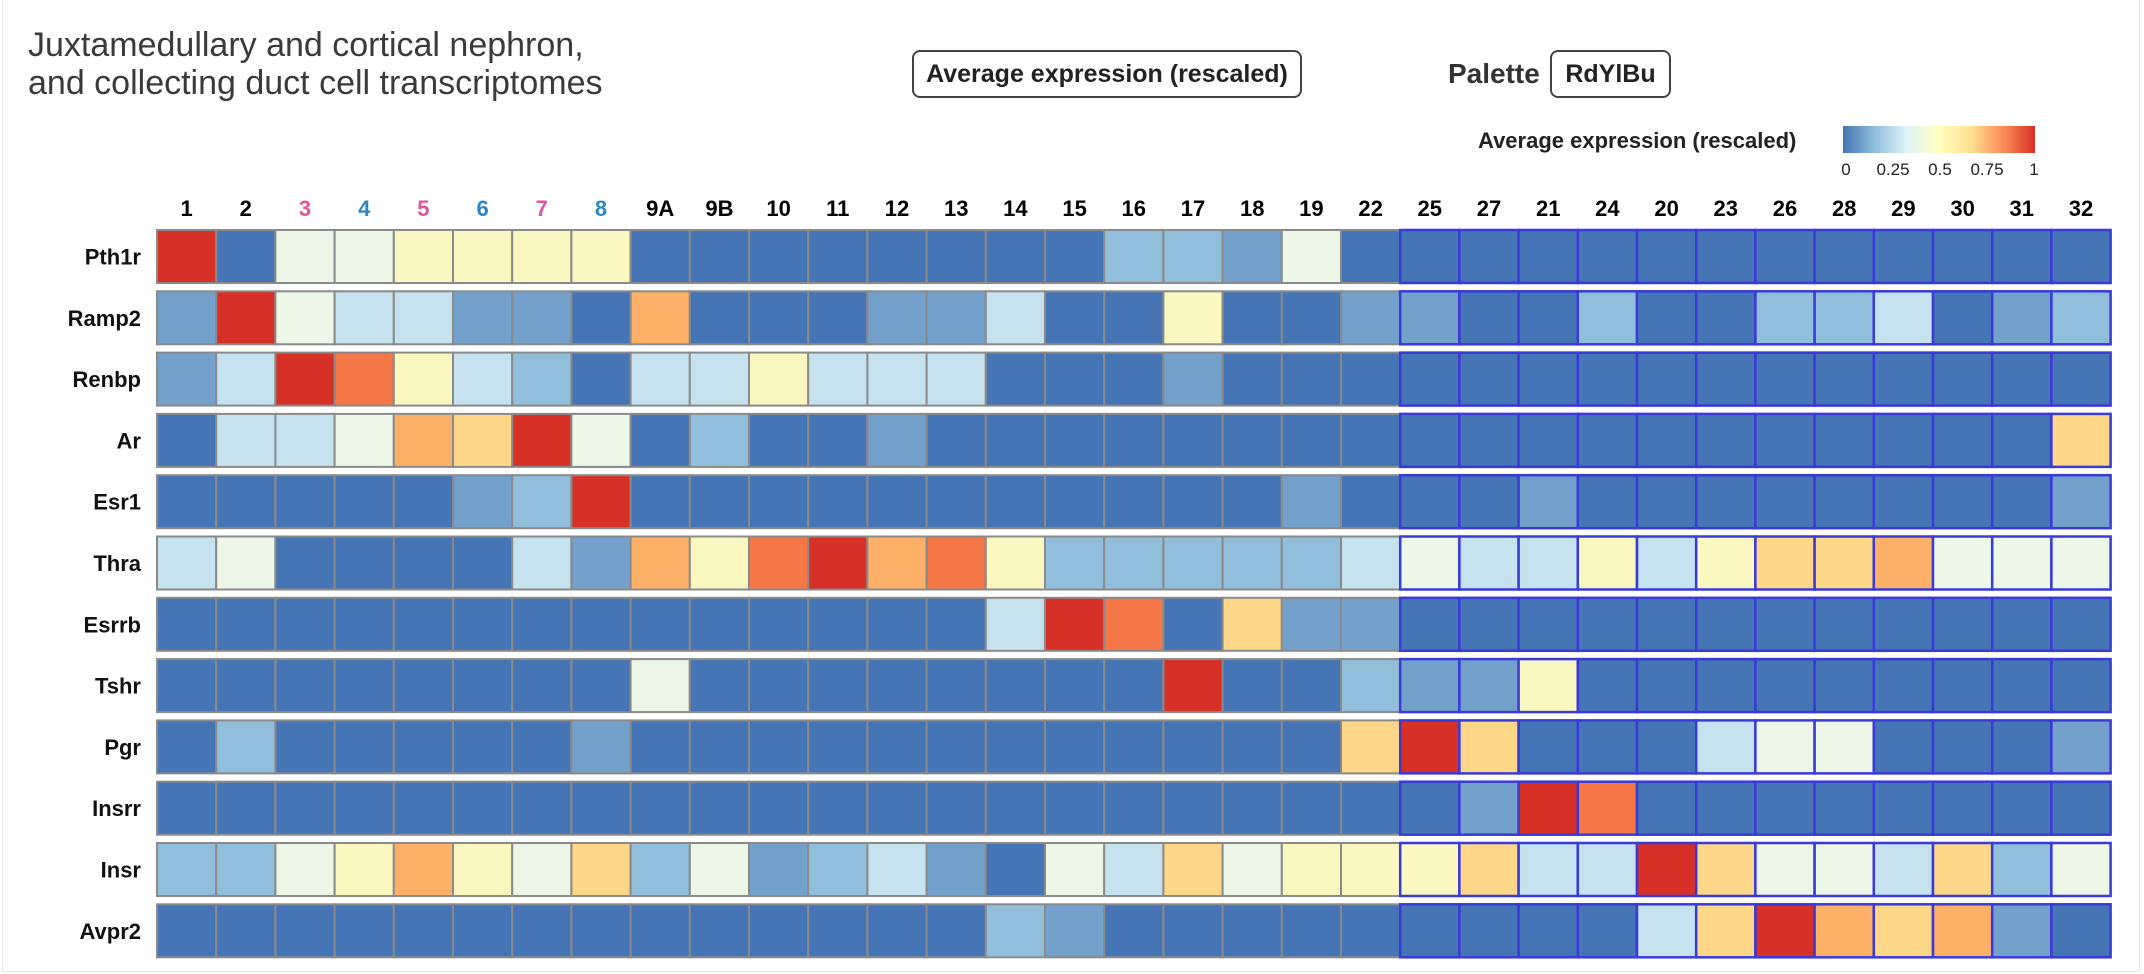 The image size is (2144, 974). What do you see at coordinates (719, 379) in the screenshot?
I see `heatmap-cell-Renbp-9B` at bounding box center [719, 379].